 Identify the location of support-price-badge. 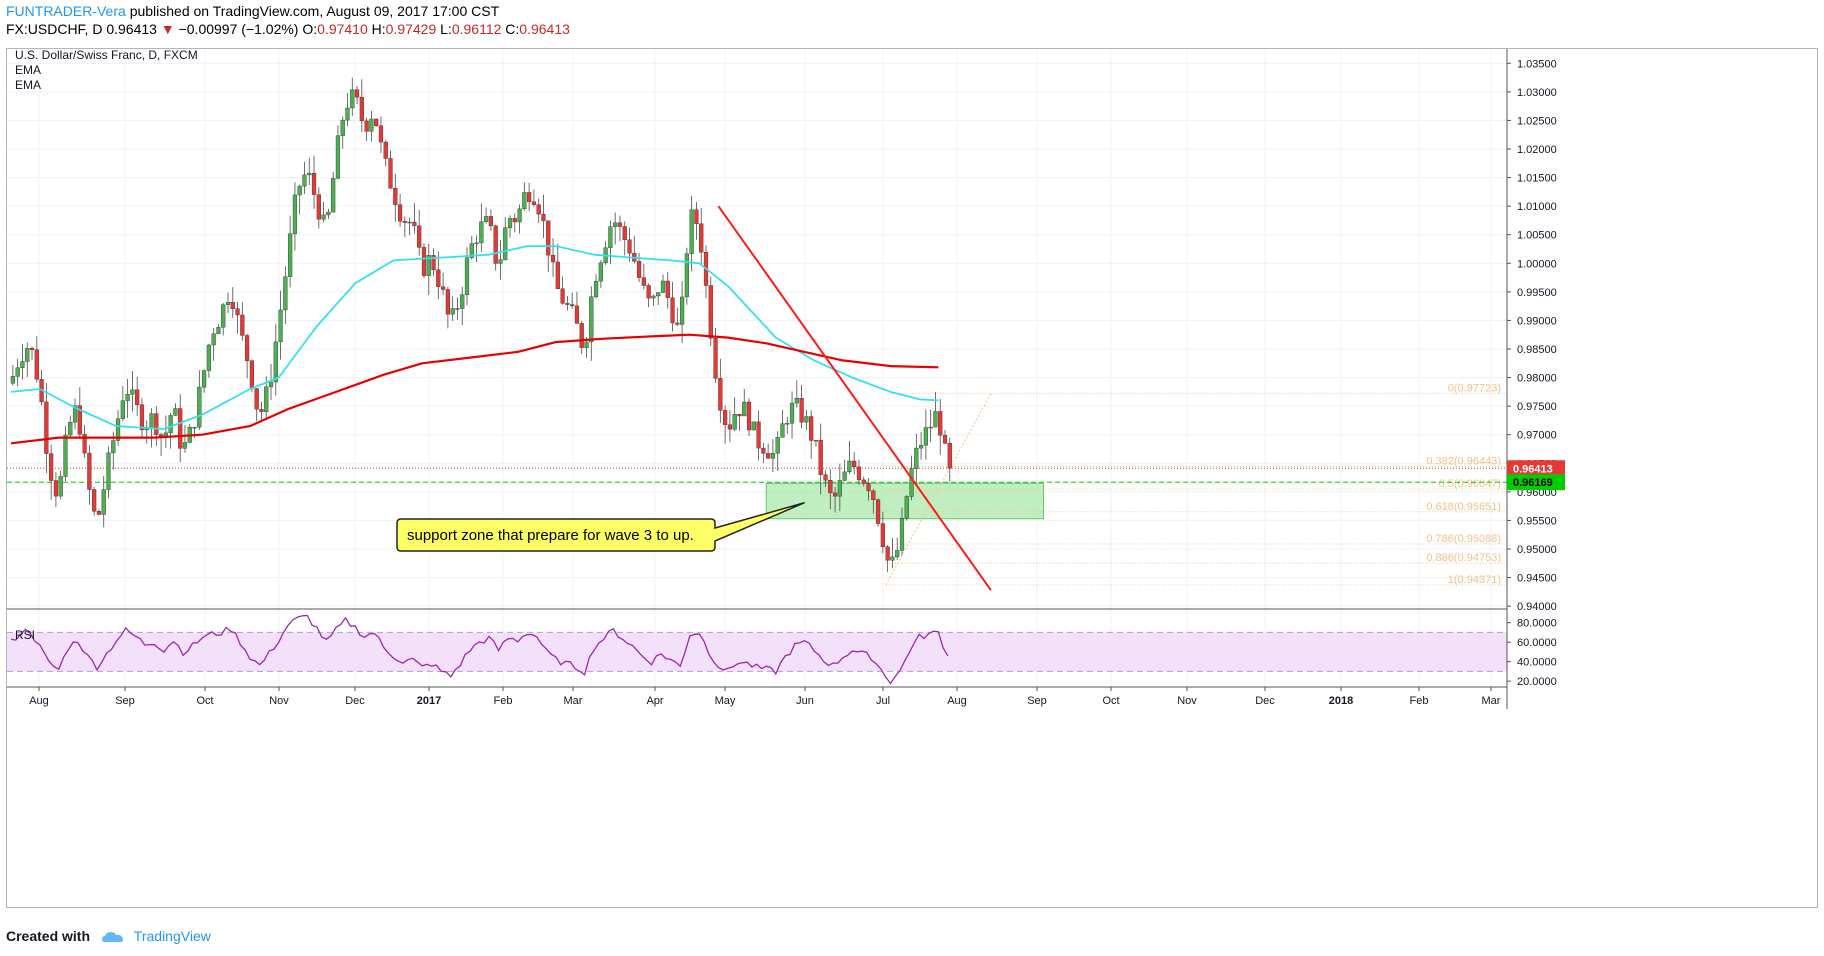
(1536, 482).